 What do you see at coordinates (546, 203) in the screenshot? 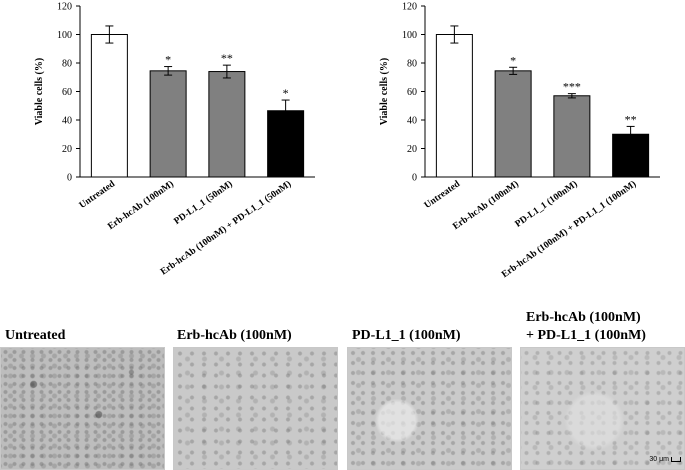
I see `category-label: PD-L1_1 (100nM)` at bounding box center [546, 203].